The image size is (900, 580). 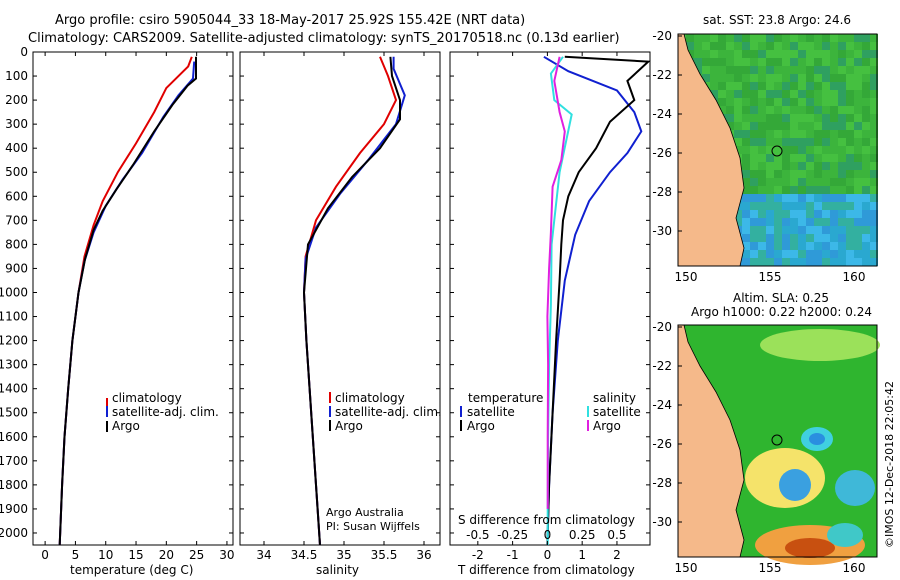 What do you see at coordinates (16, 124) in the screenshot?
I see `depth-tick-label: 300` at bounding box center [16, 124].